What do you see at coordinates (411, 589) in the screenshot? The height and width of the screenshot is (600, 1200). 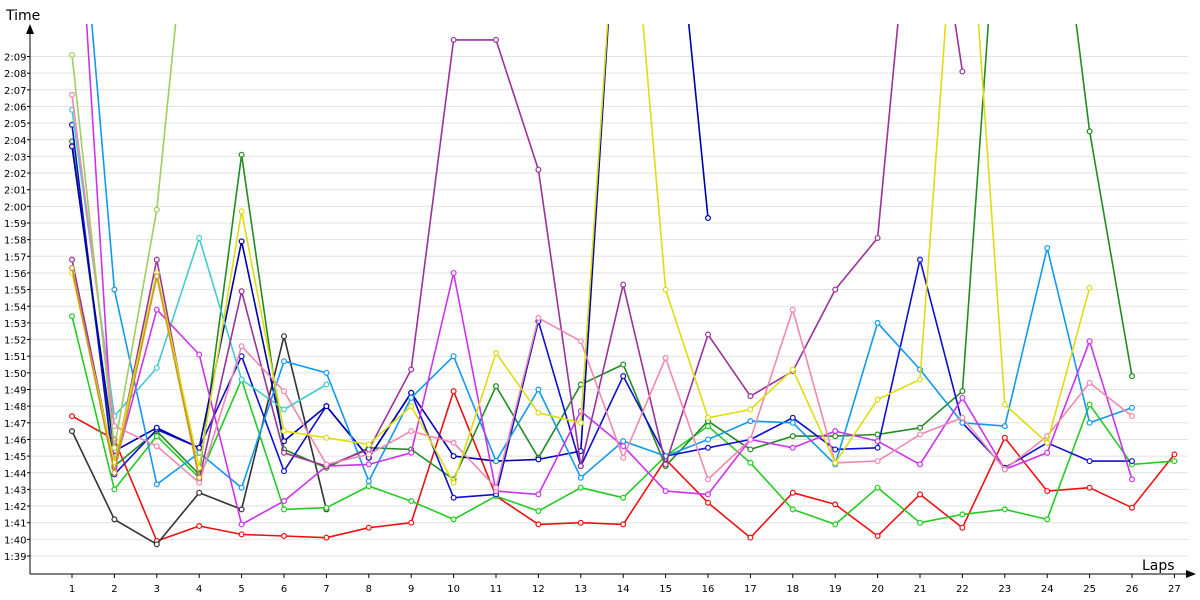 I see `x-tick-label: 9` at bounding box center [411, 589].